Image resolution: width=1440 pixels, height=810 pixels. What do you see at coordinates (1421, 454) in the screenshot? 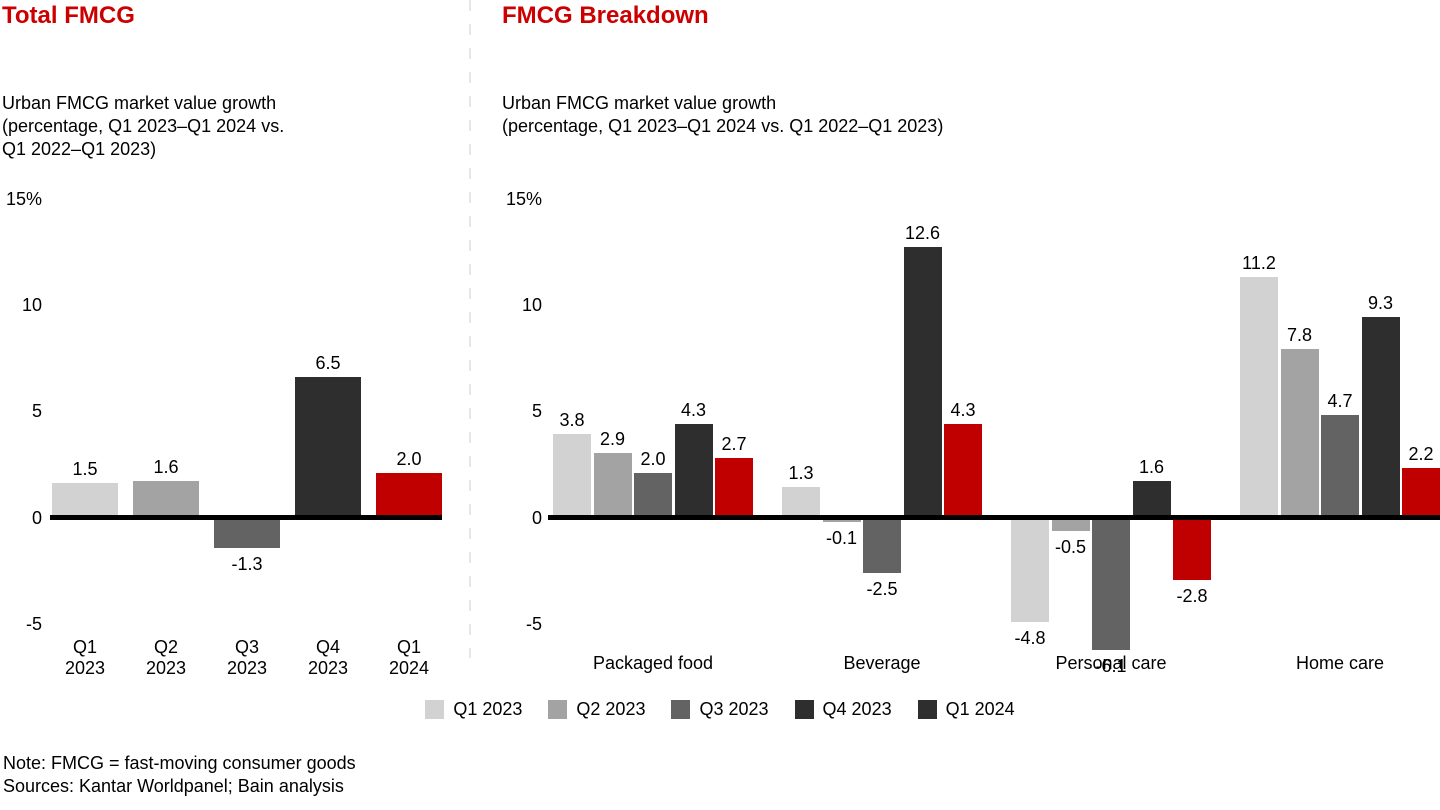
I see `bar-value-label: 2.2` at bounding box center [1421, 454].